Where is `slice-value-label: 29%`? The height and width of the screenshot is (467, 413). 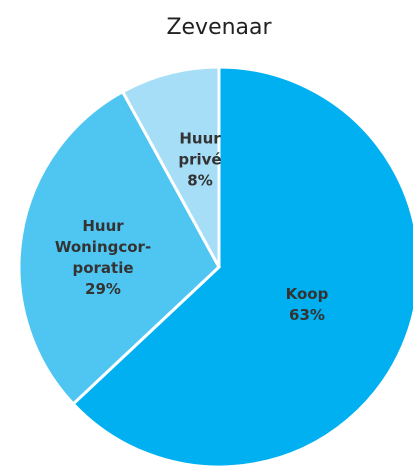
slice-value-label: 29% is located at coordinates (103, 289).